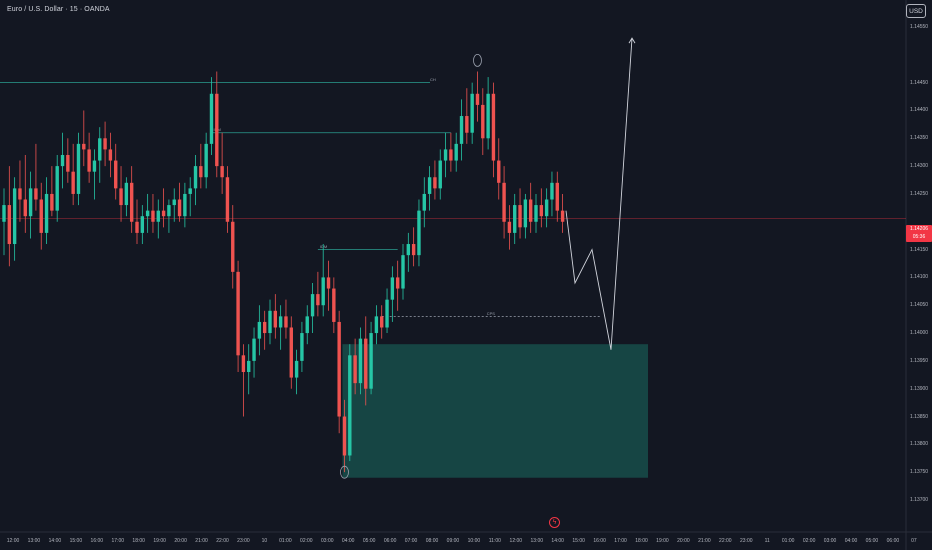  I want to click on price-tick-label: 1.14400, so click(919, 110).